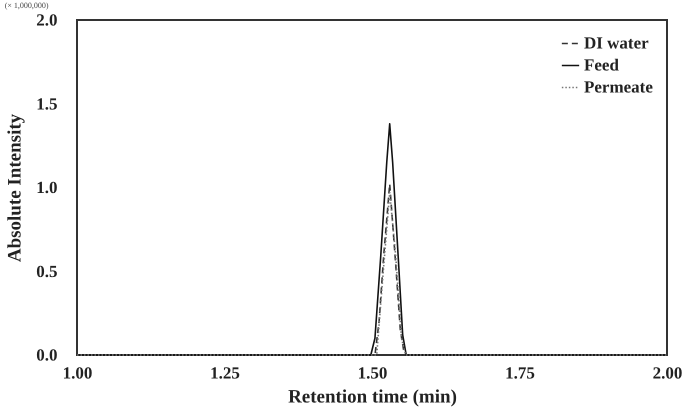 The height and width of the screenshot is (411, 684). What do you see at coordinates (15, 187) in the screenshot?
I see `y-axis-title: Absolute Intensity` at bounding box center [15, 187].